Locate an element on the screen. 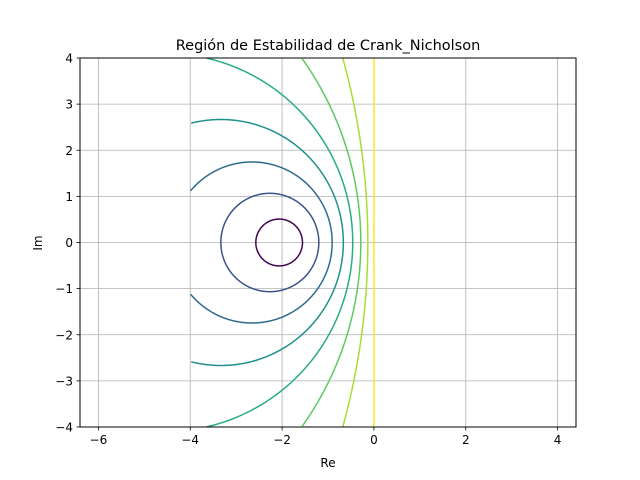  y-tick-label: 3 is located at coordinates (69, 105).